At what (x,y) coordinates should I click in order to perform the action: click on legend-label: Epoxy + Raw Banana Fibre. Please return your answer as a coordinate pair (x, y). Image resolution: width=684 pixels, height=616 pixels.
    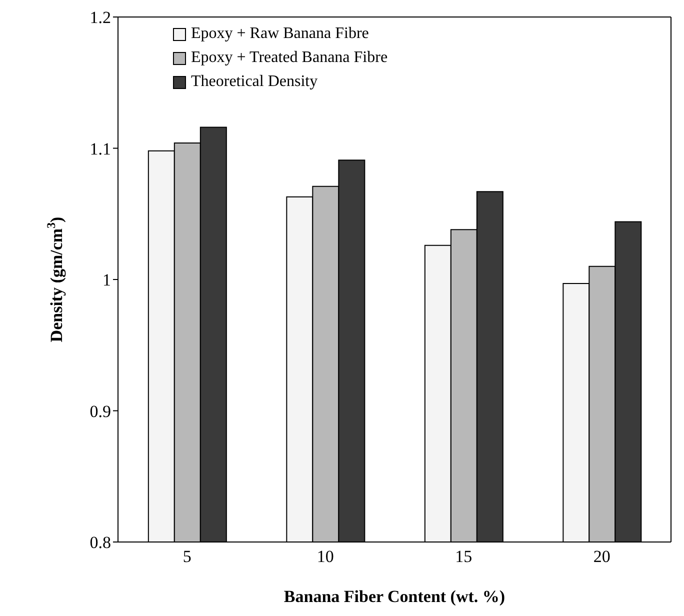
    Looking at the image, I should click on (280, 34).